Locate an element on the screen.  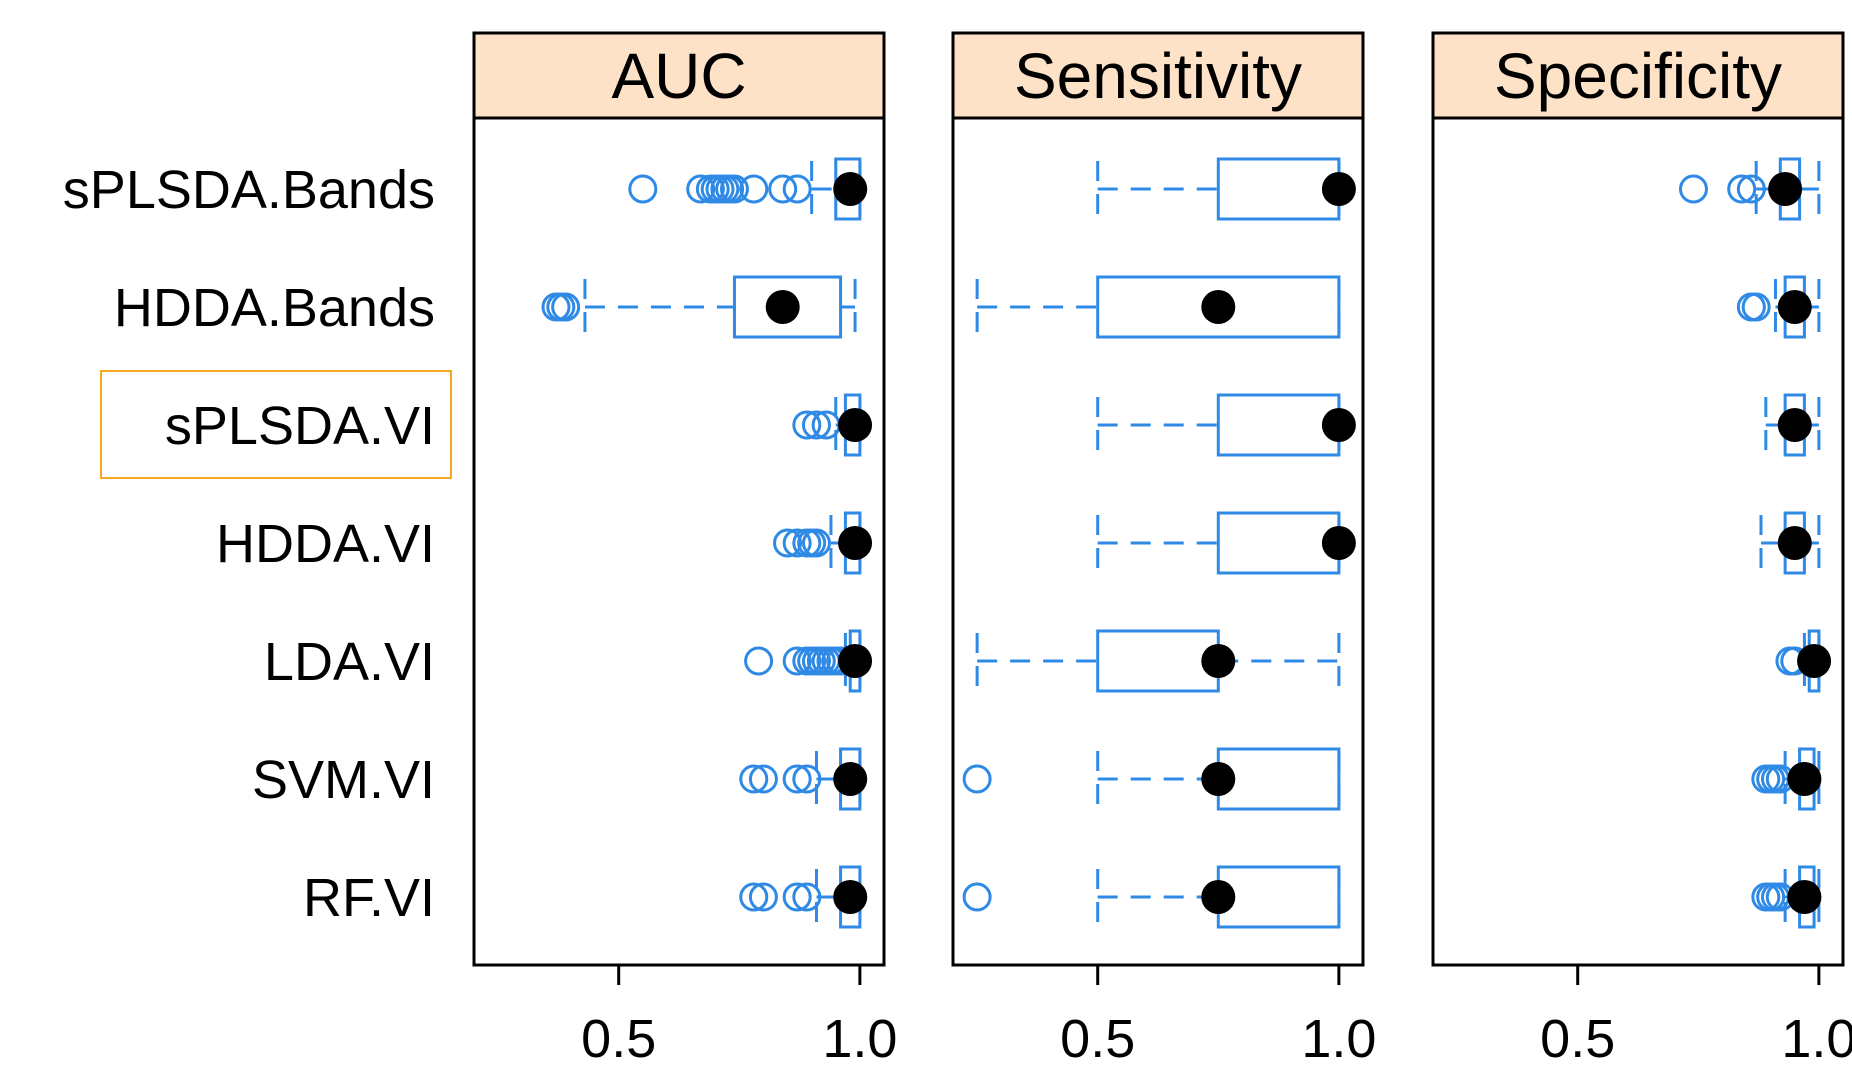
median-sensitivity-svm-vi is located at coordinates (1218, 779).